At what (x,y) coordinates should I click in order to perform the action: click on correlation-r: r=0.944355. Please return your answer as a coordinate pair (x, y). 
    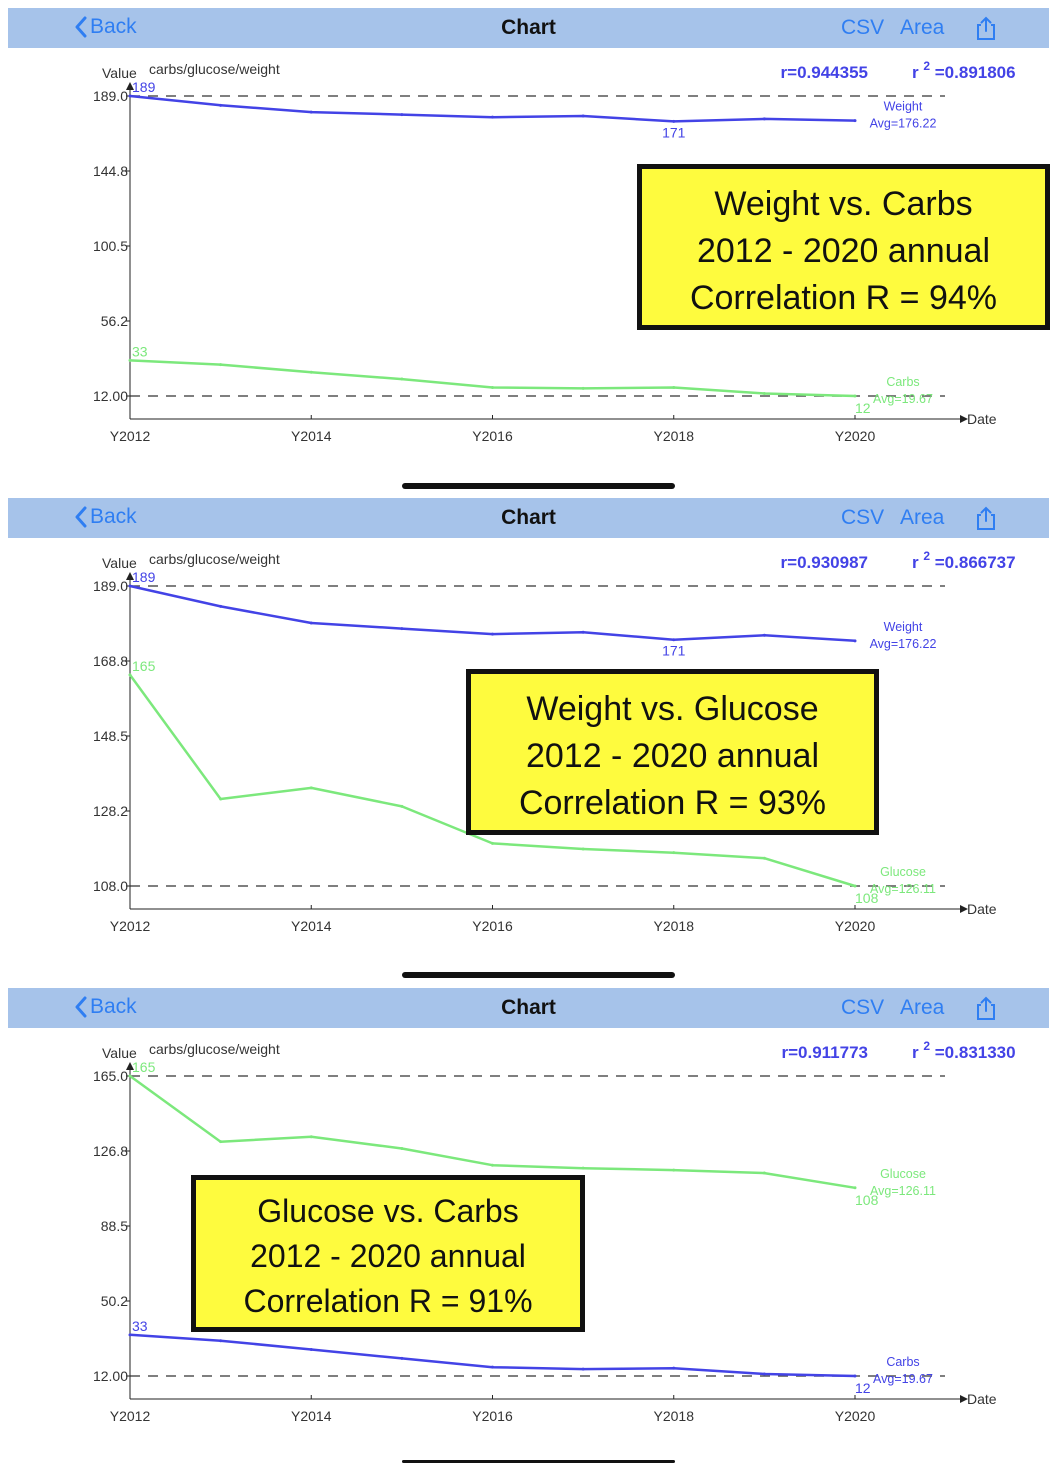
    Looking at the image, I should click on (824, 72).